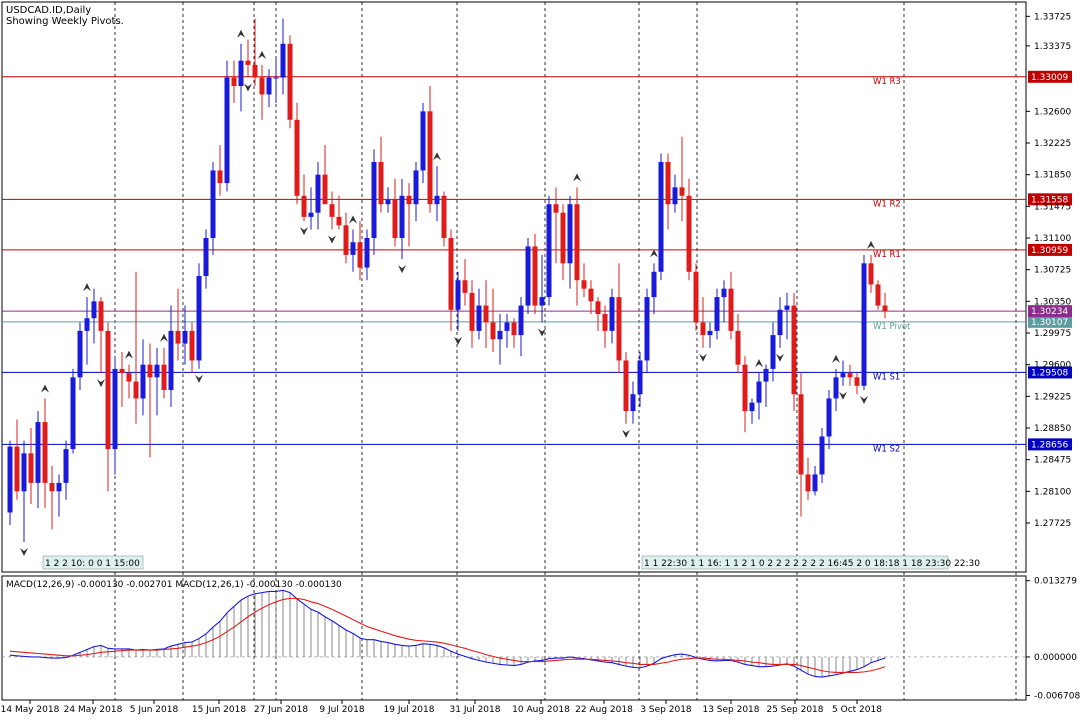 The image size is (1080, 724). I want to click on x-tick-label: 5 Oct 2018, so click(857, 710).